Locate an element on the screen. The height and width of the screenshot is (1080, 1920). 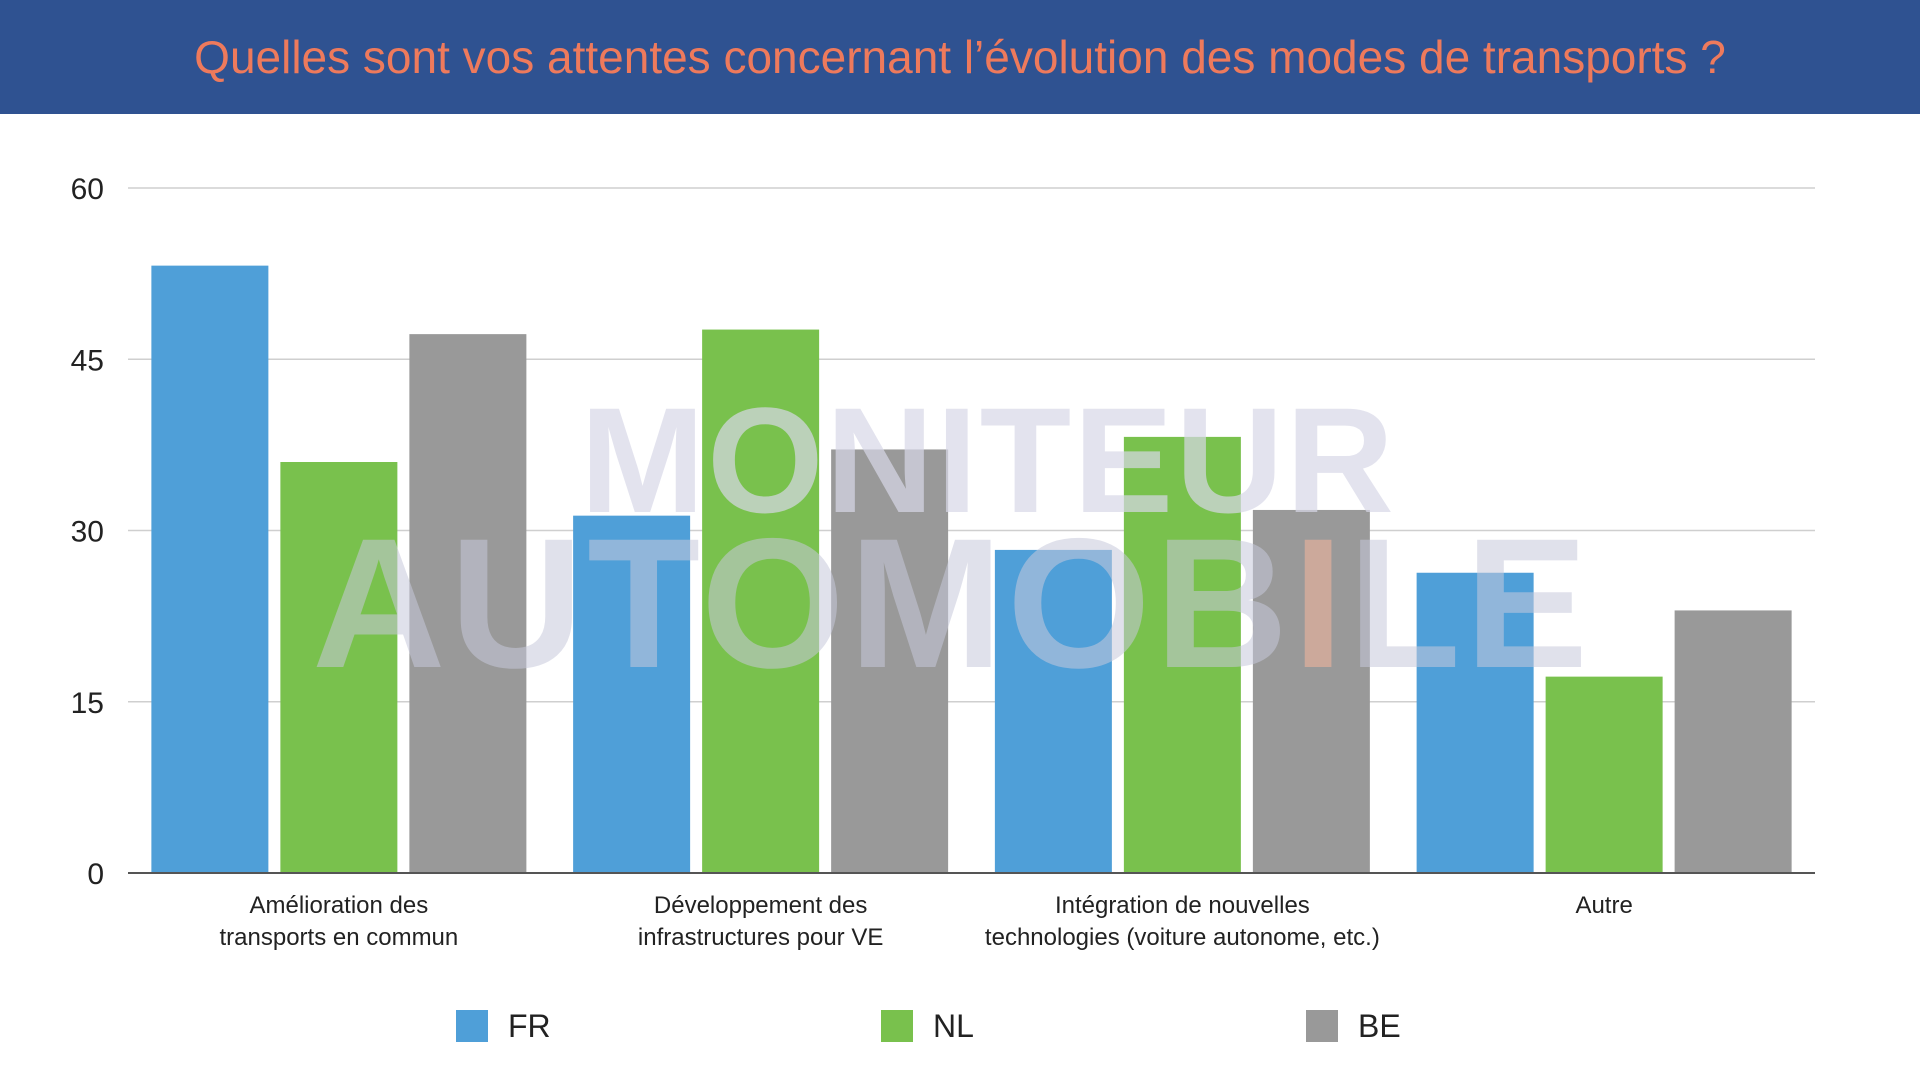
x-category-label: Autre is located at coordinates (1603, 905).